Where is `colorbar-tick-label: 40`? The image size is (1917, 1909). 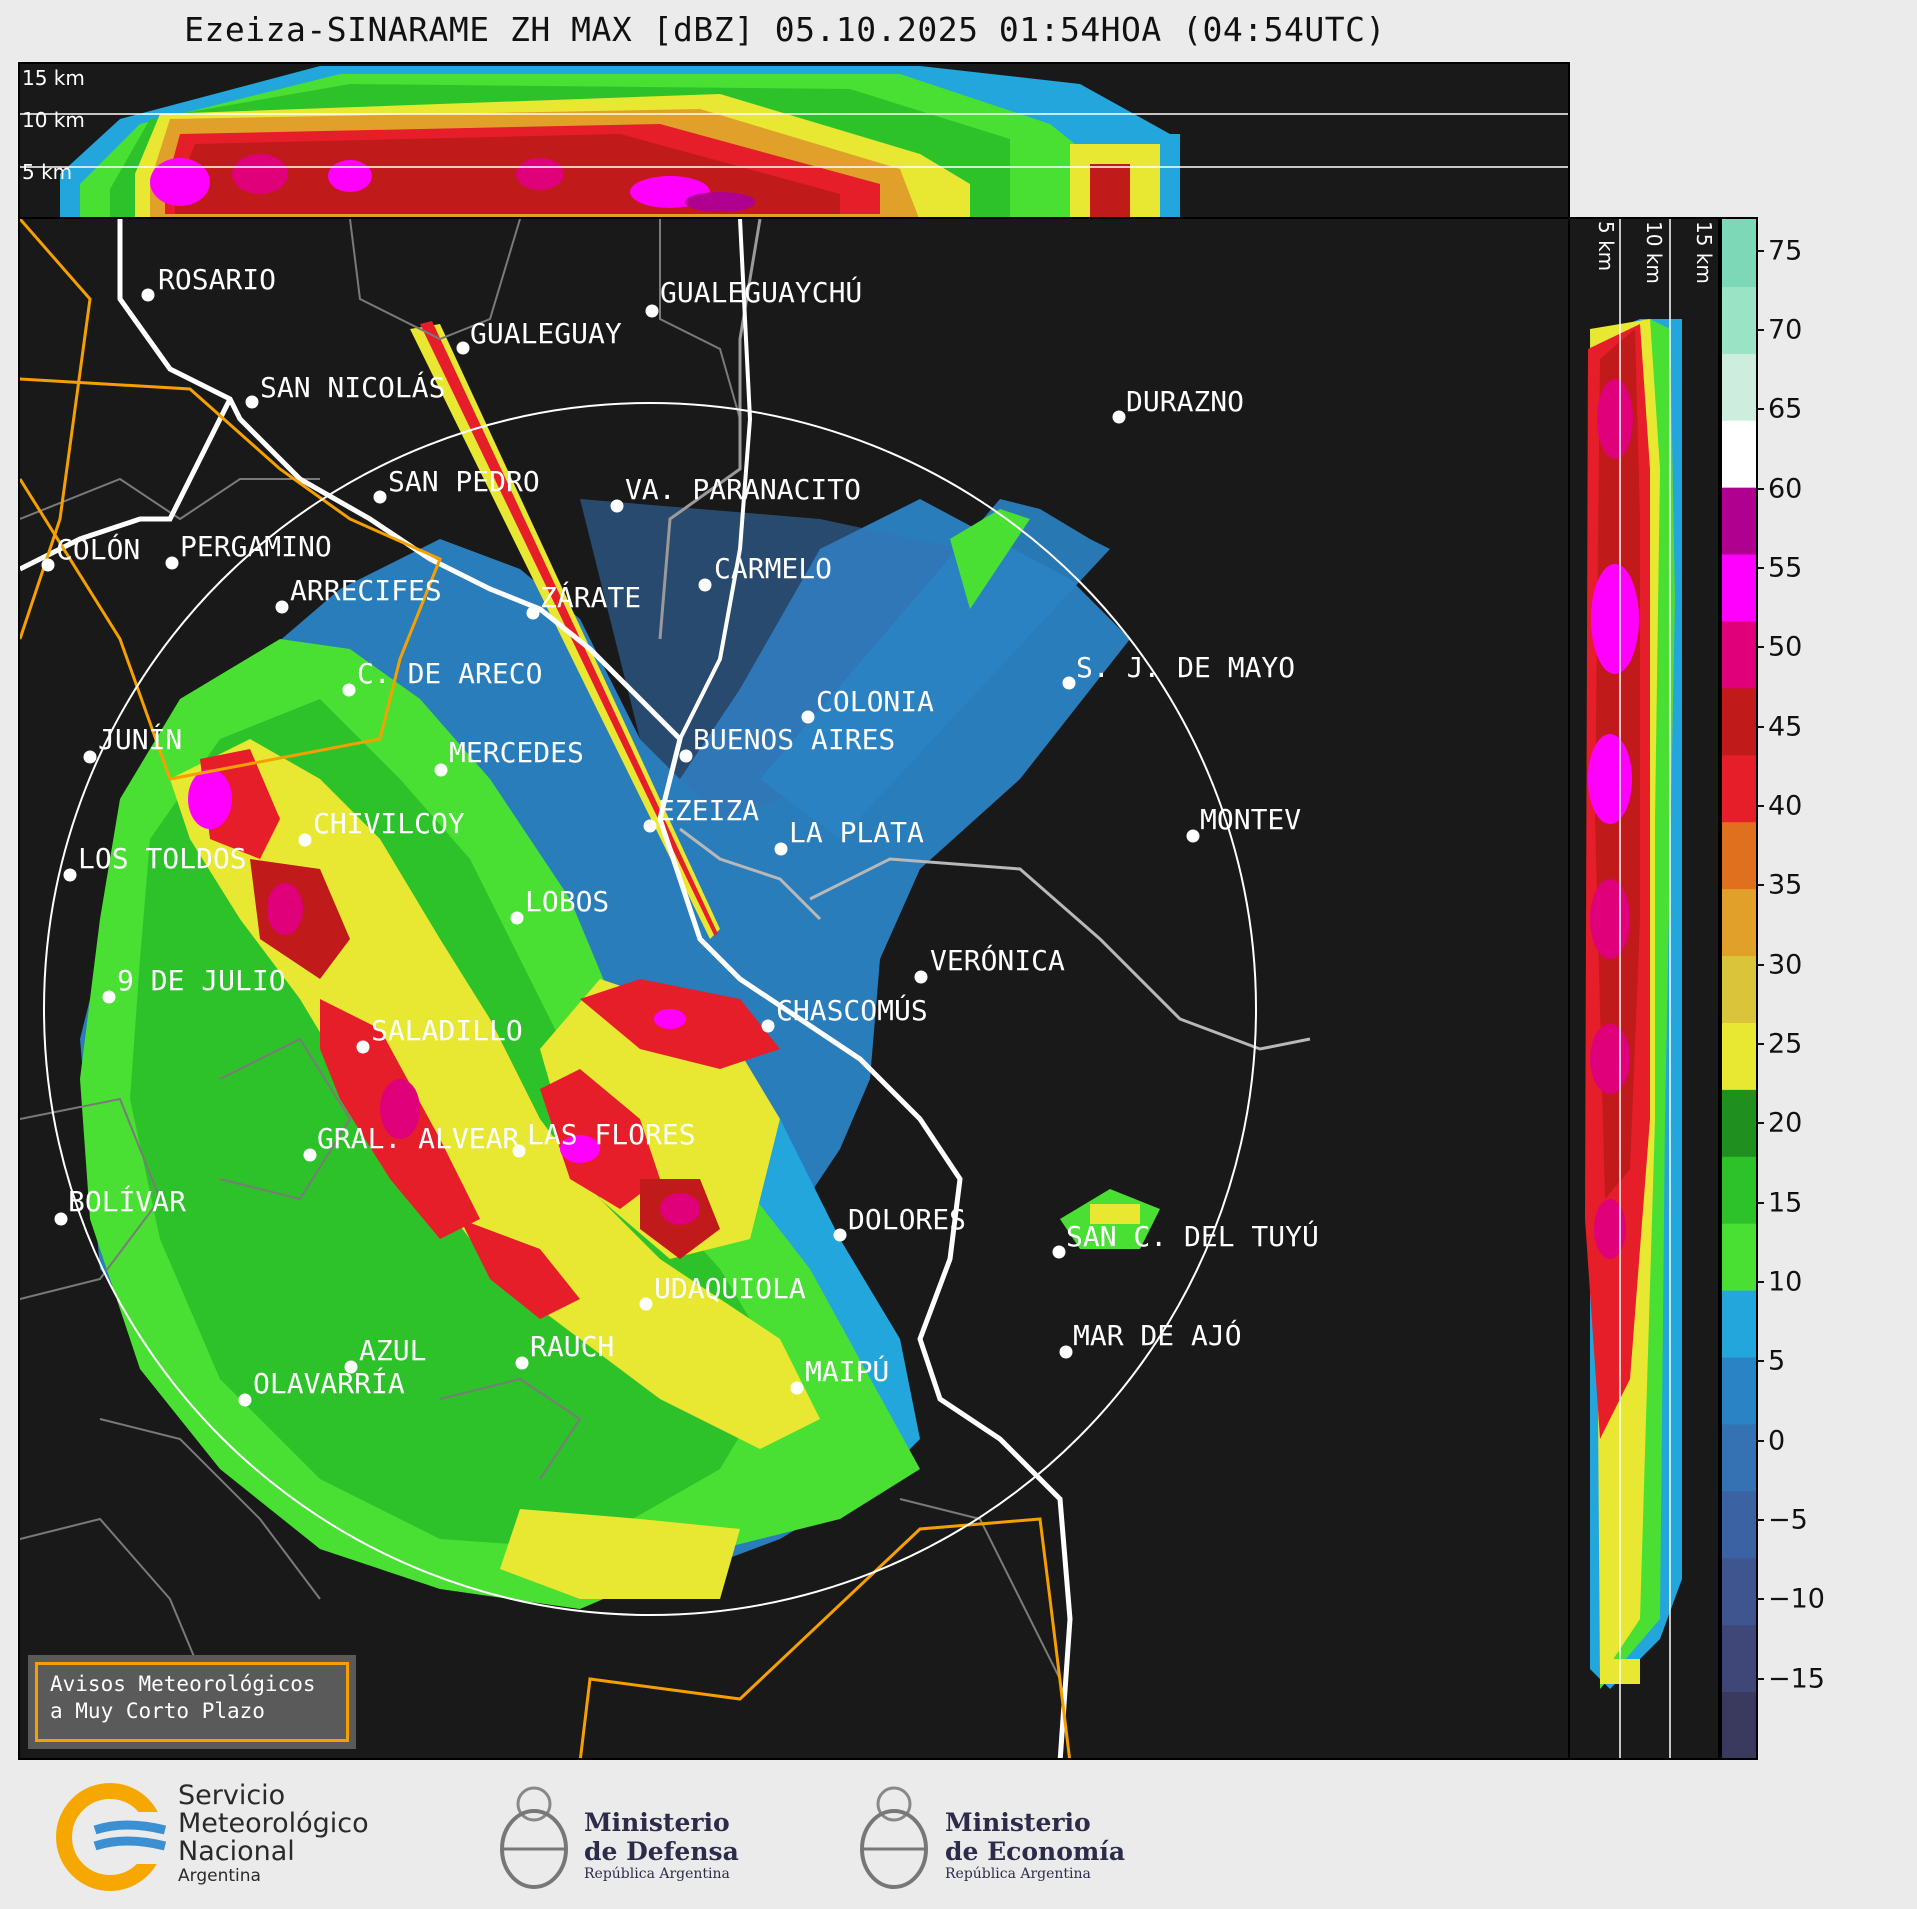 colorbar-tick-label: 40 is located at coordinates (1785, 806).